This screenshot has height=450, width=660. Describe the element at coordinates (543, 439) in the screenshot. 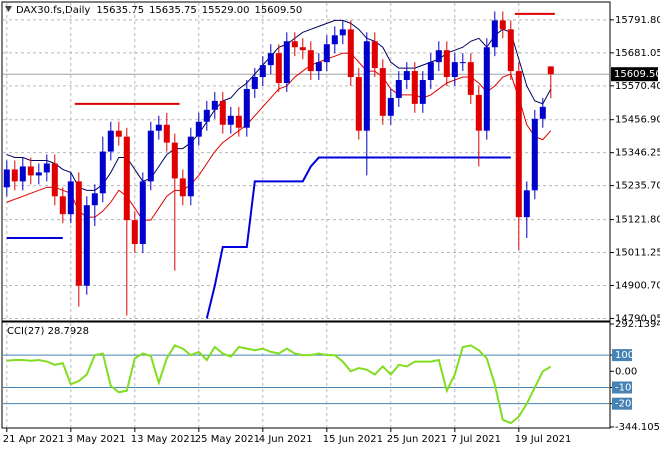

I see `x-tick-label: 19 Jul 2021` at that location.